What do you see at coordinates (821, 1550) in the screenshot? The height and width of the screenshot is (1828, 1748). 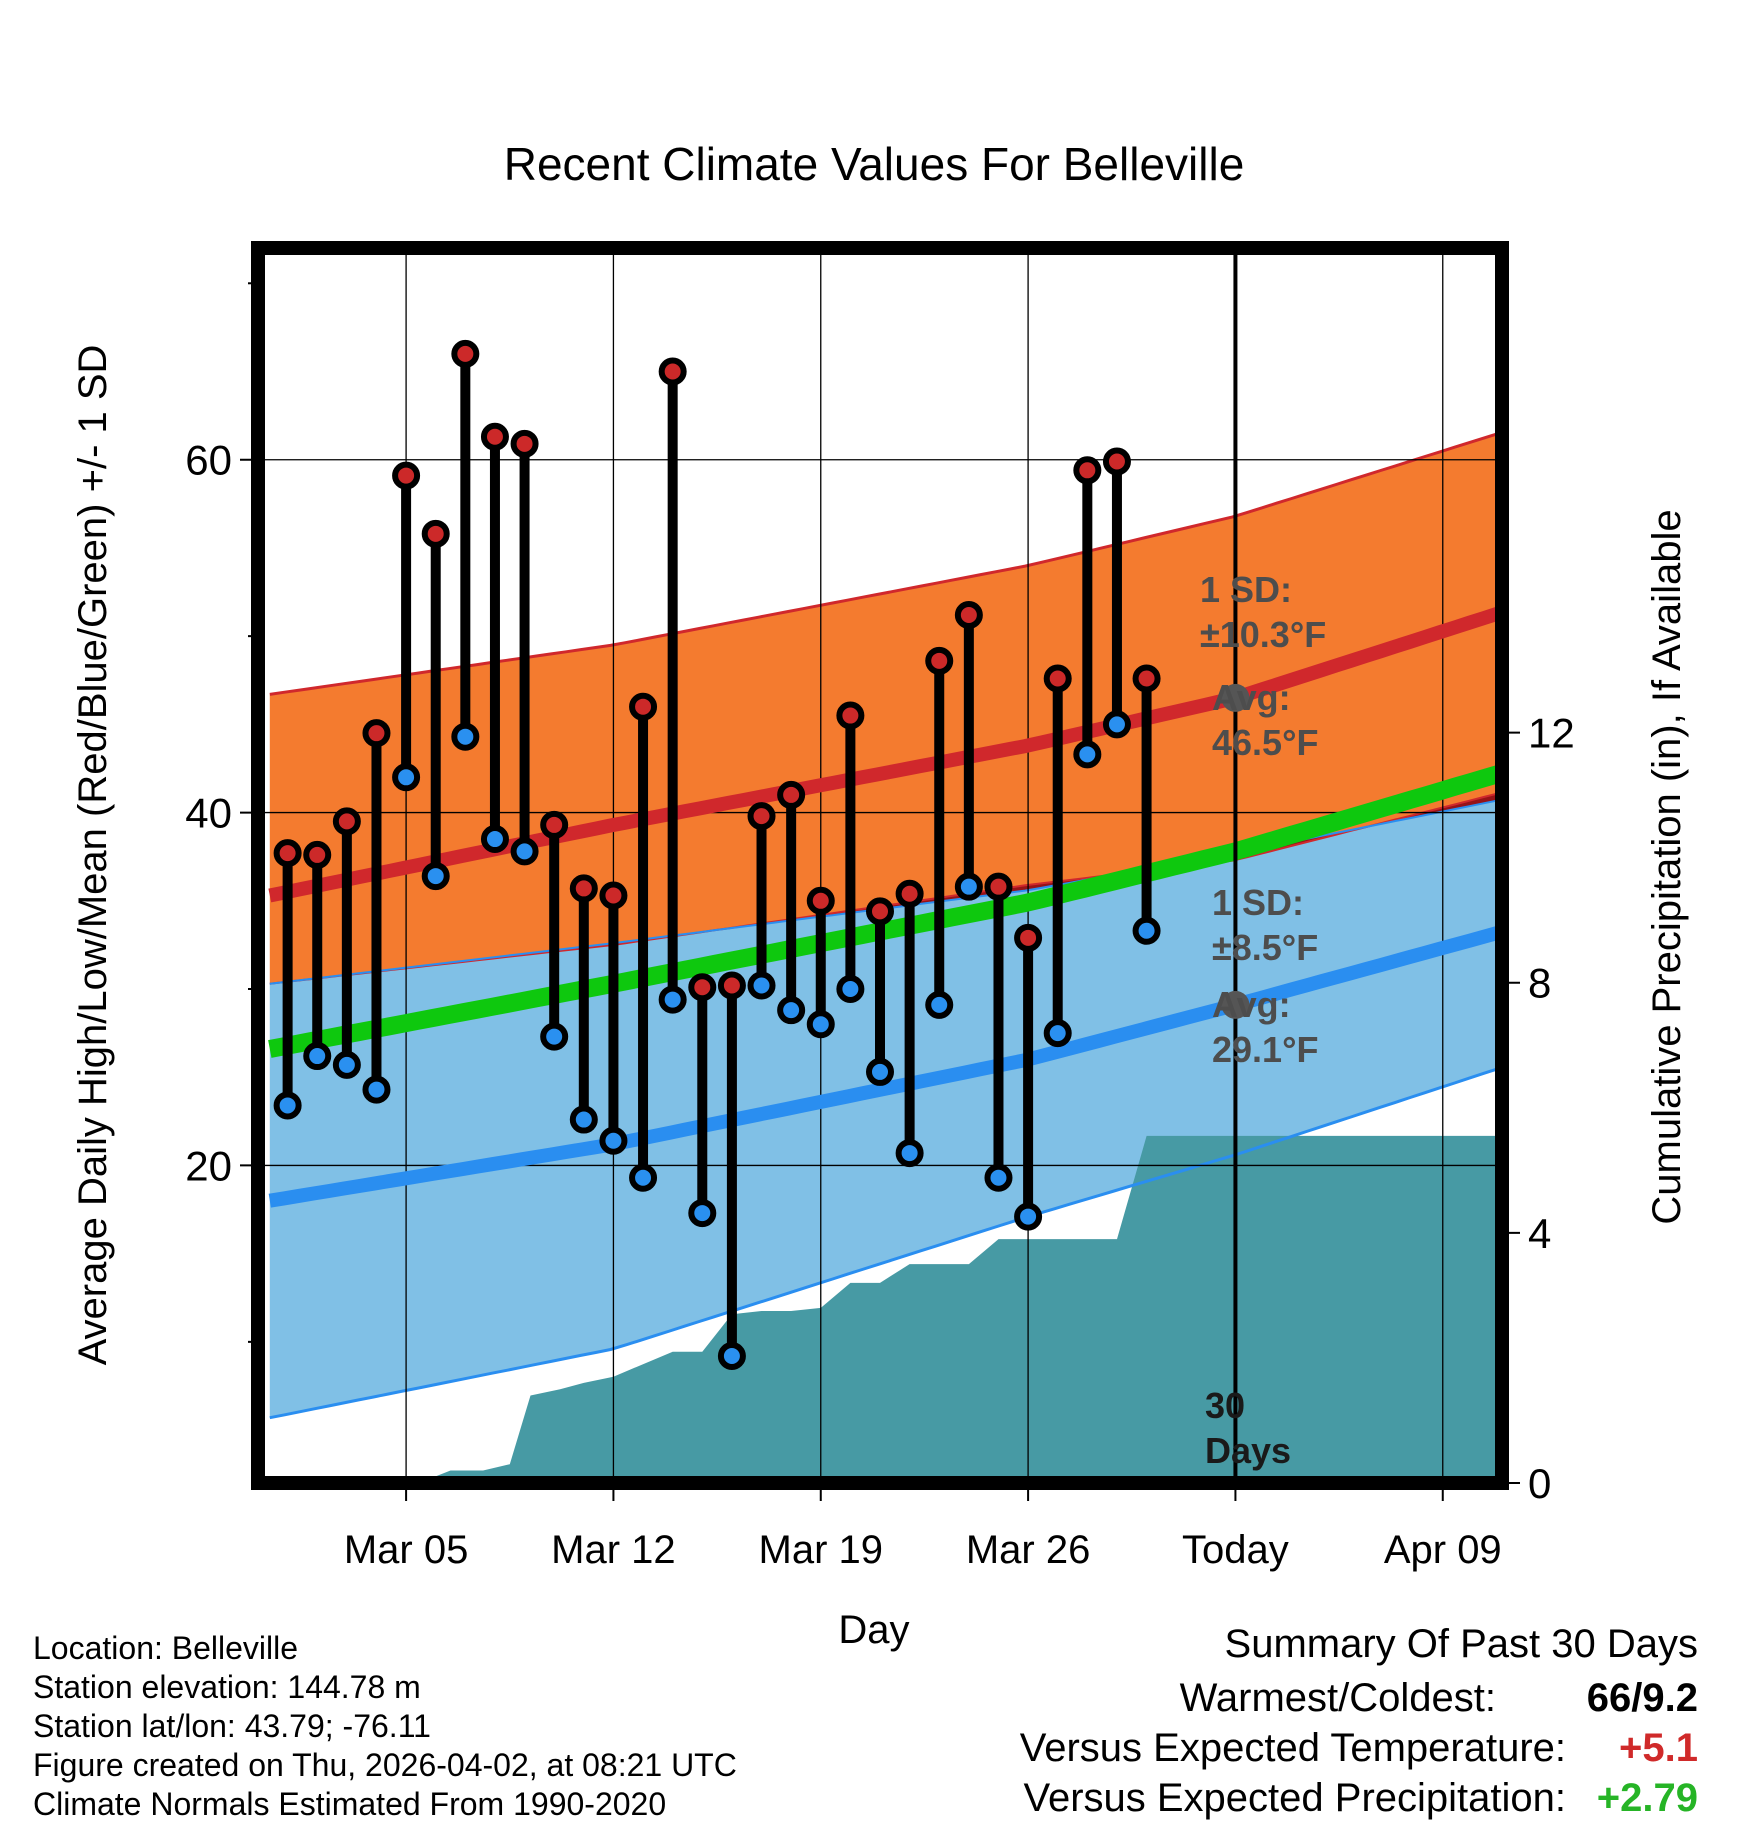 I see `x-tick-label-19: Mar 19` at bounding box center [821, 1550].